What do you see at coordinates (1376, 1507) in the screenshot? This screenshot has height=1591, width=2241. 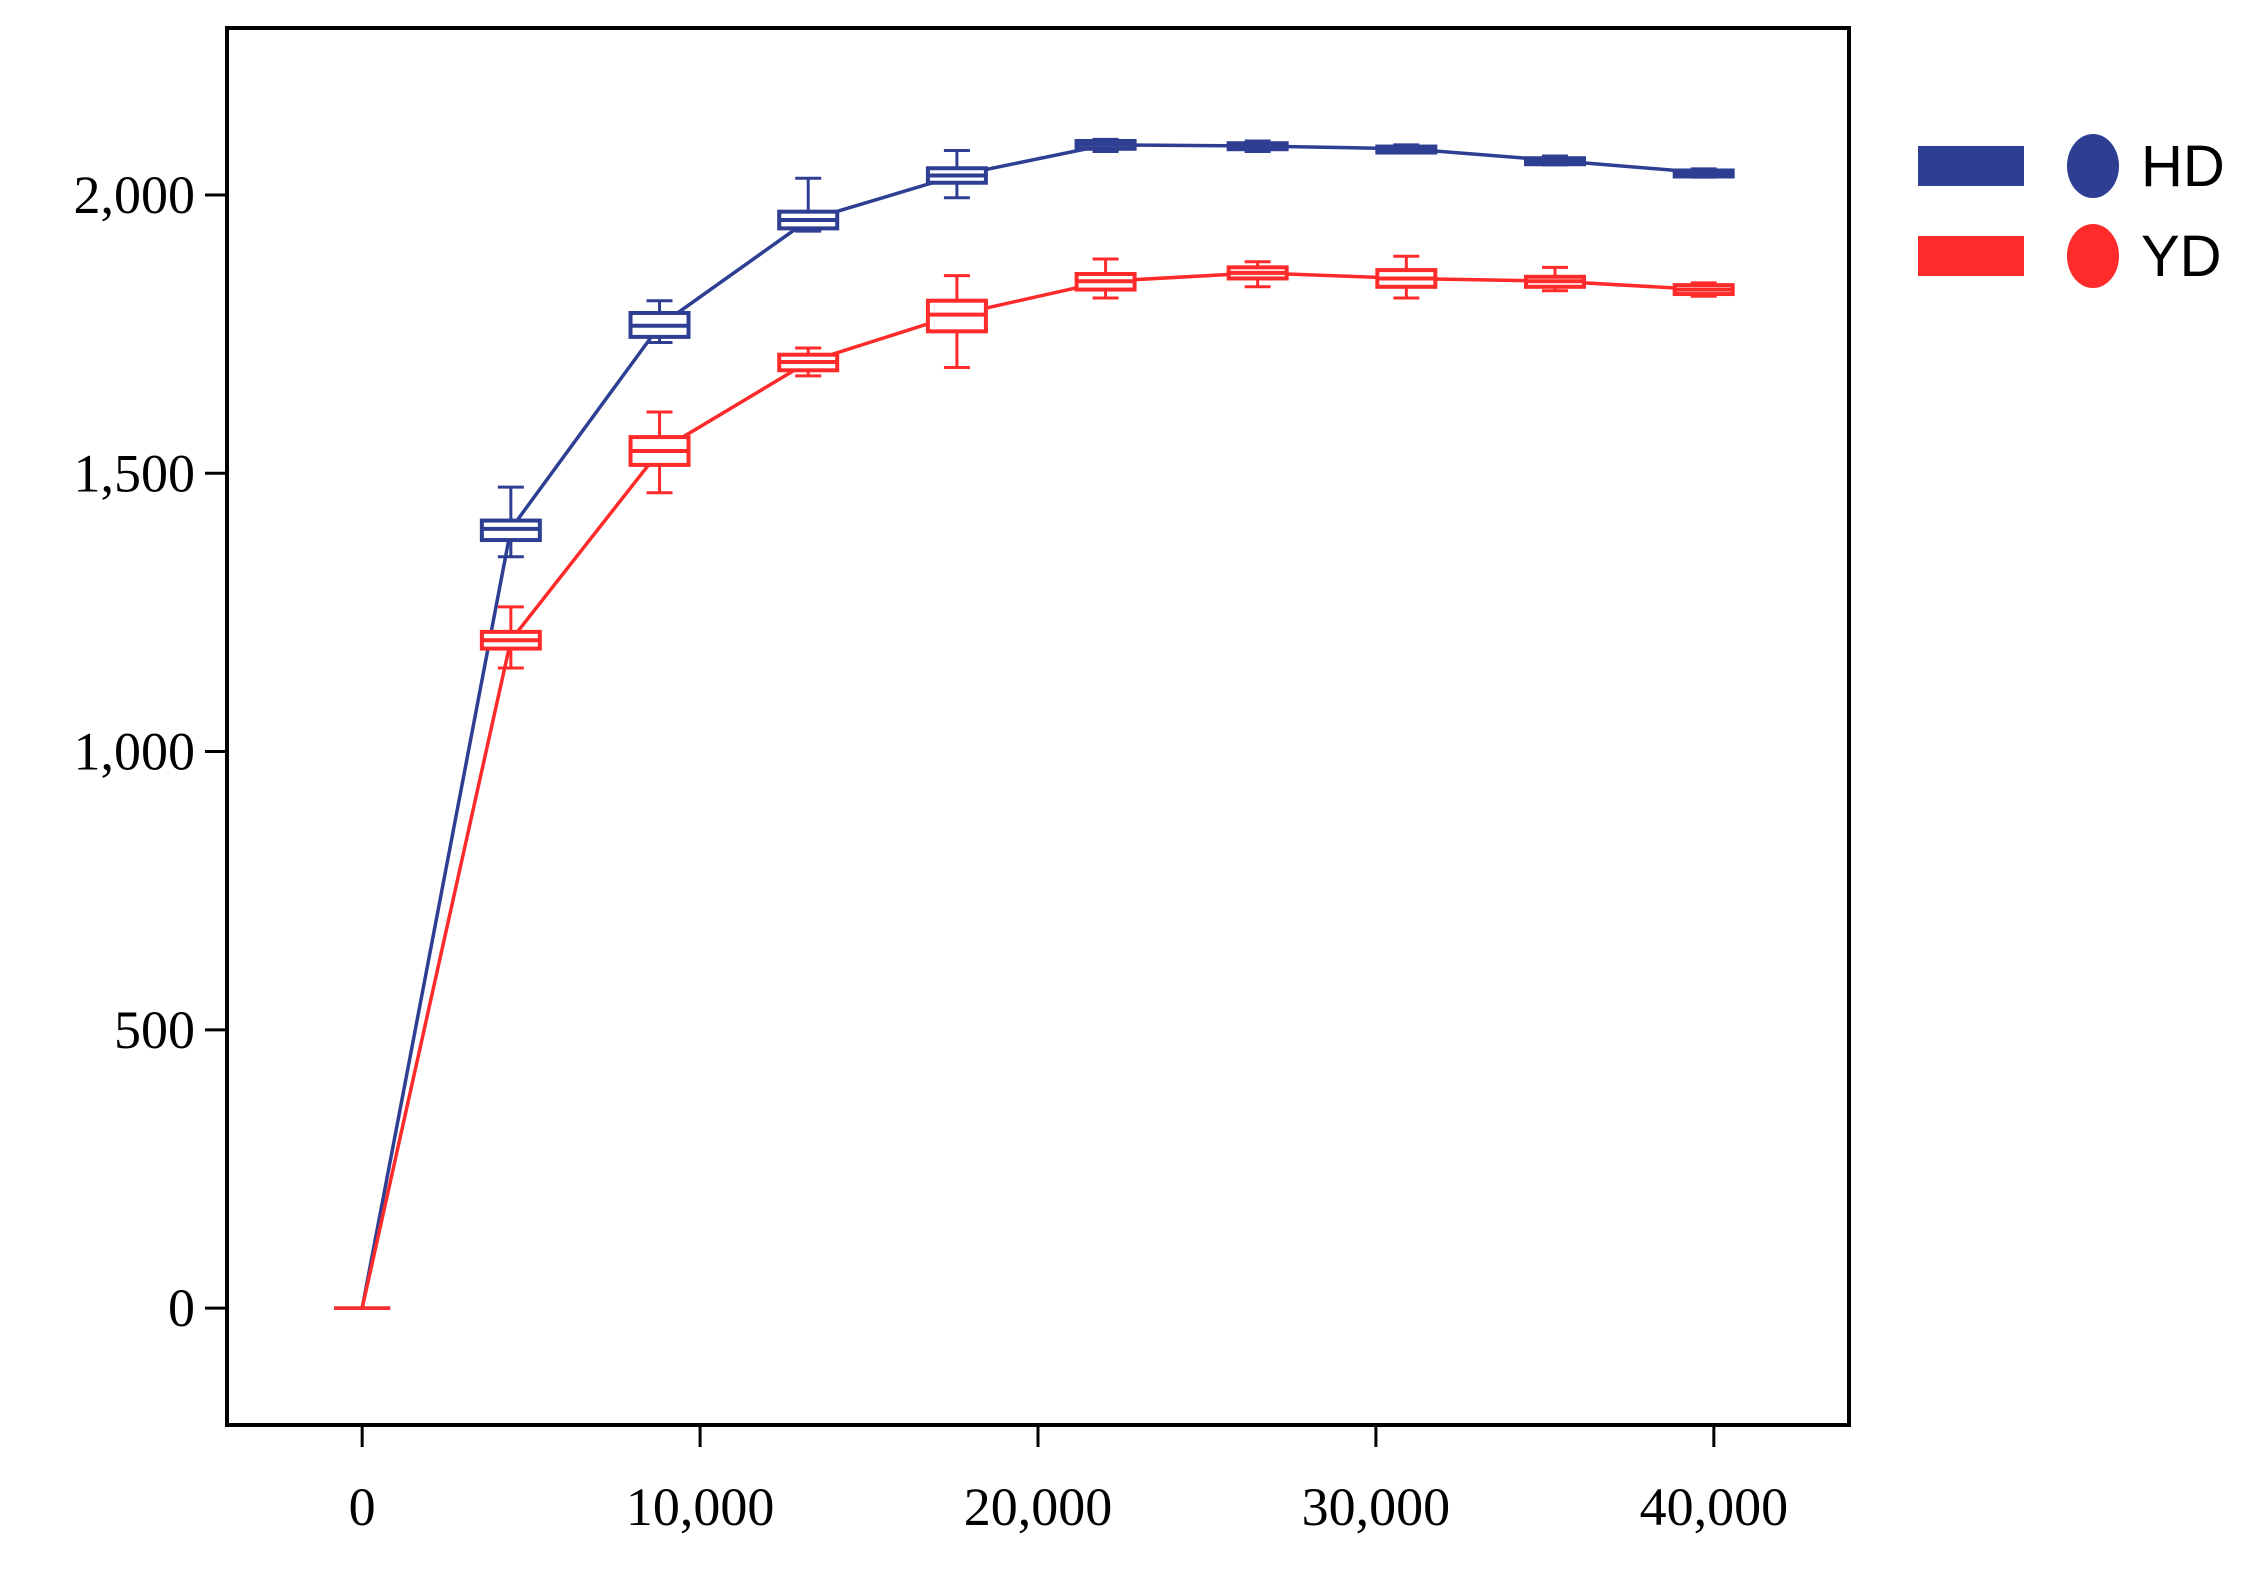 I see `x-tick-label: 30,000` at bounding box center [1376, 1507].